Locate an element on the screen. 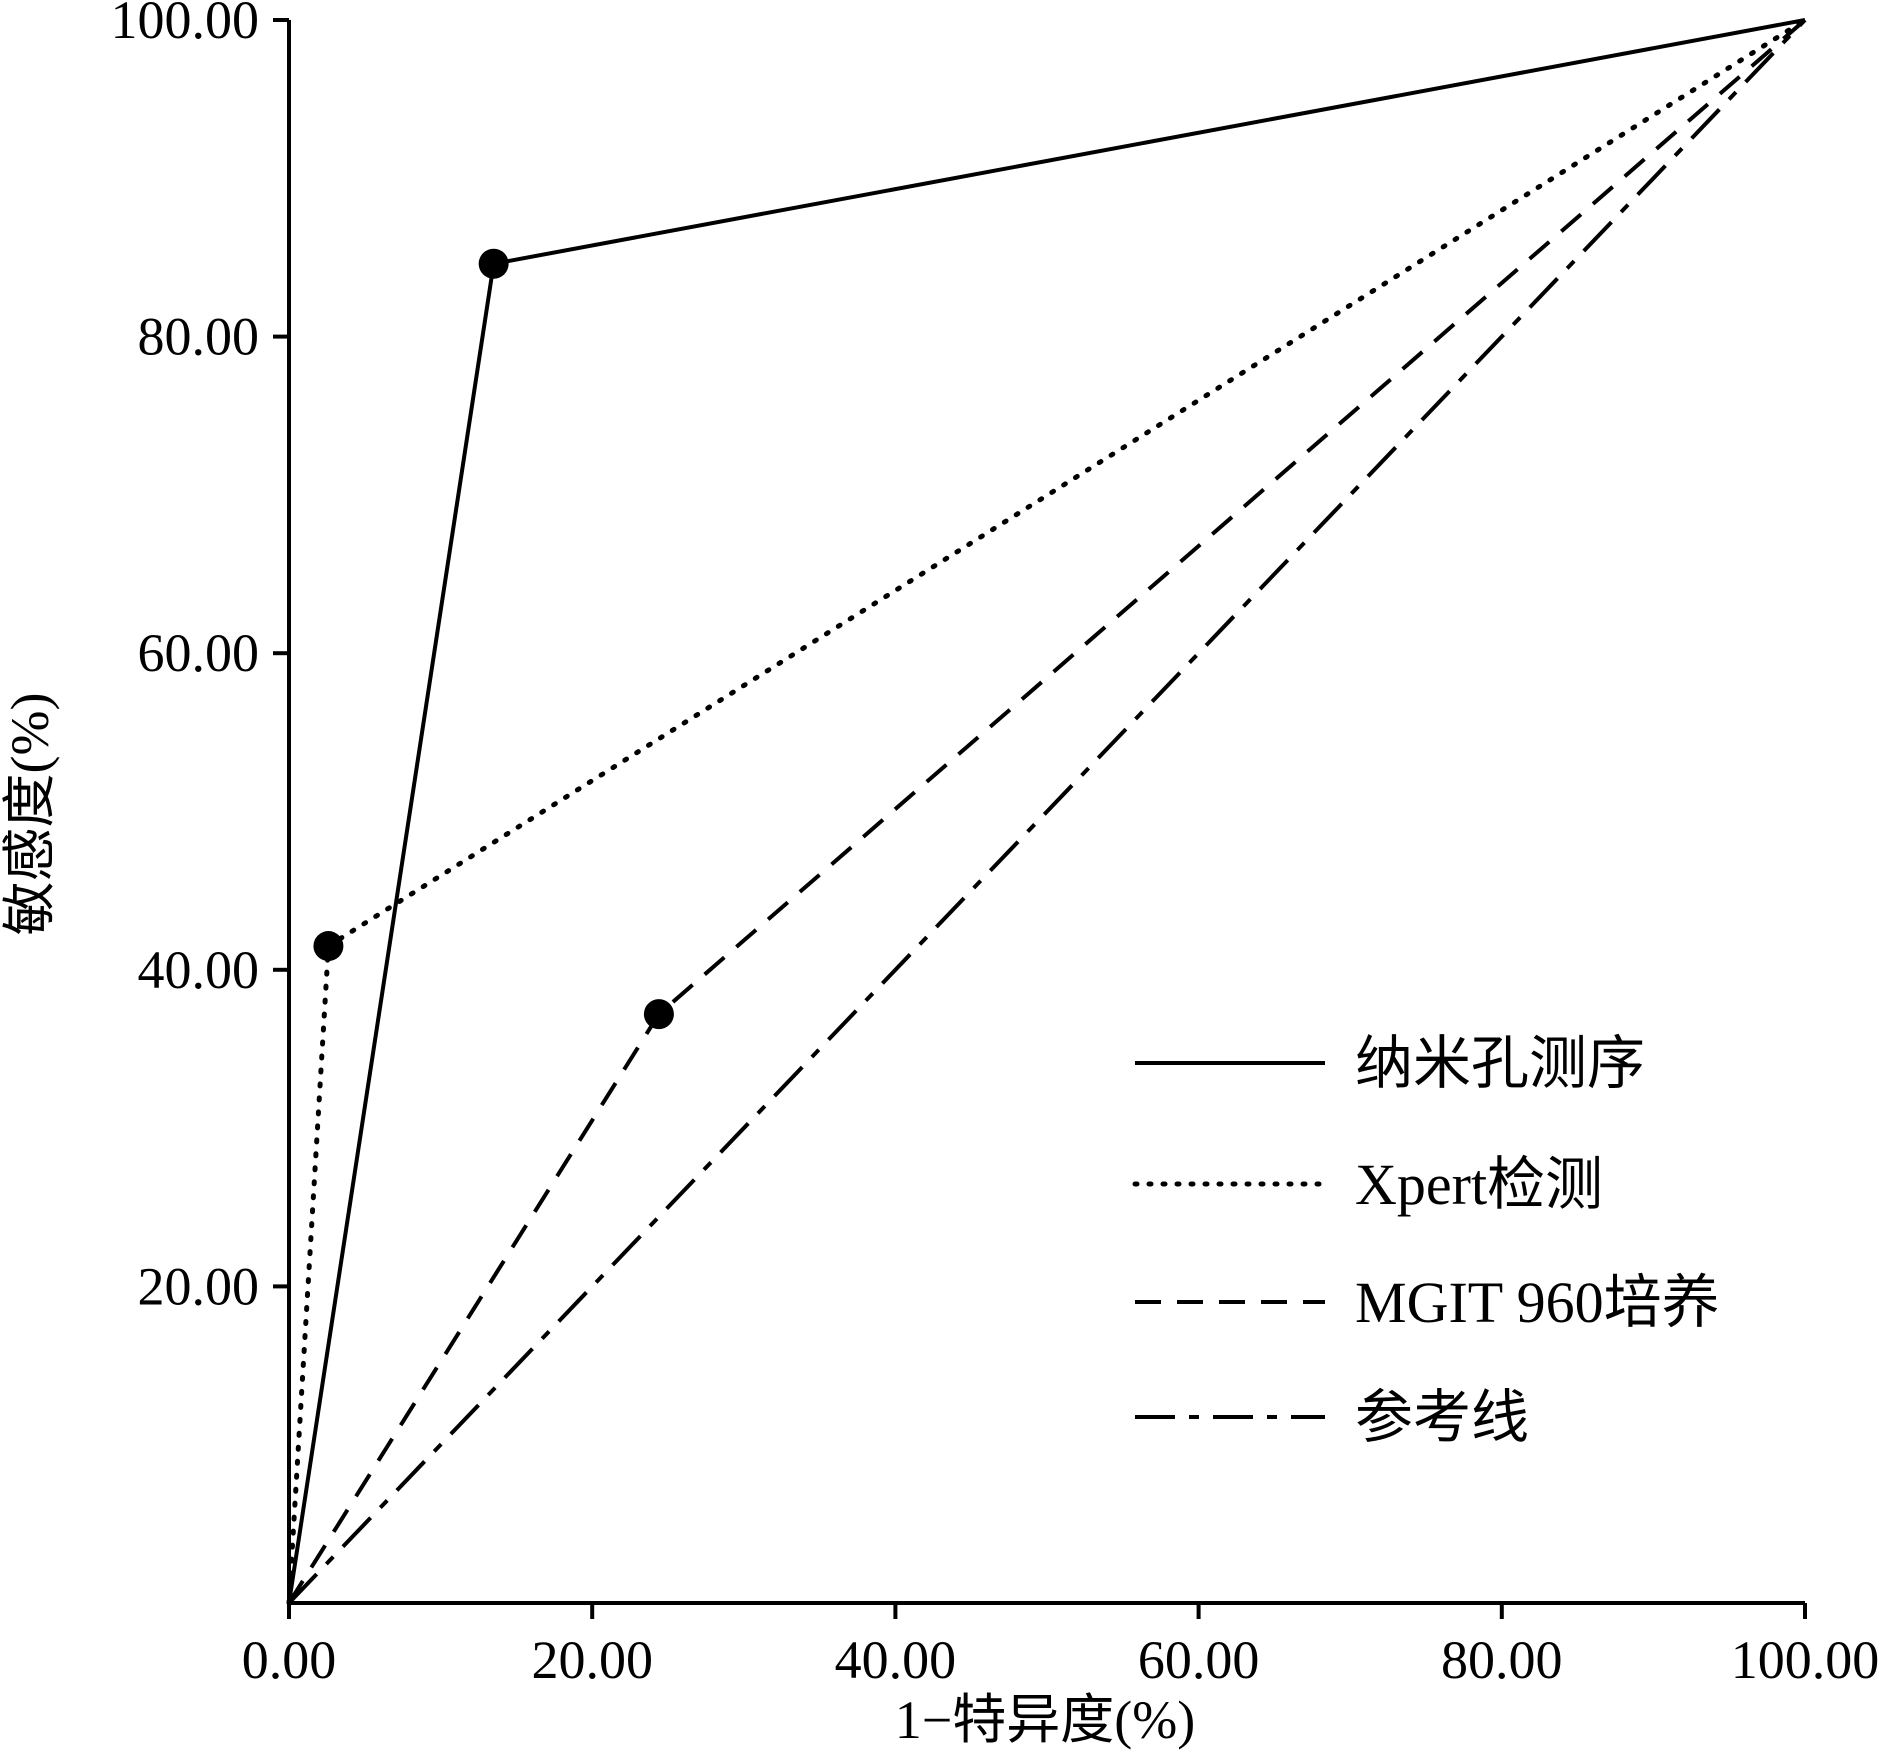 Image resolution: width=1884 pixels, height=1753 pixels. x-tick-label: 0.00 is located at coordinates (289, 1660).